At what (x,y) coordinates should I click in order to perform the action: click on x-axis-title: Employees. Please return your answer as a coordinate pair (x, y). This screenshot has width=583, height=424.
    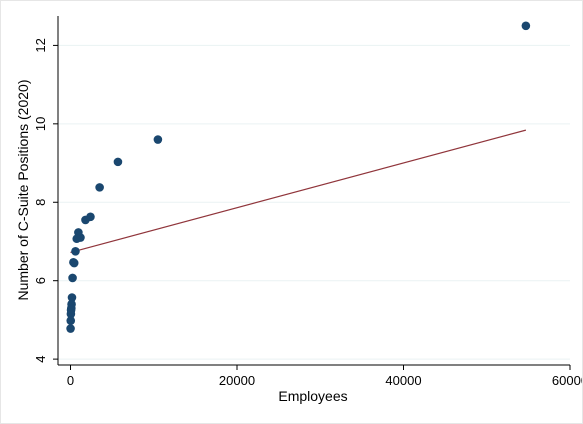
    Looking at the image, I should click on (312, 396).